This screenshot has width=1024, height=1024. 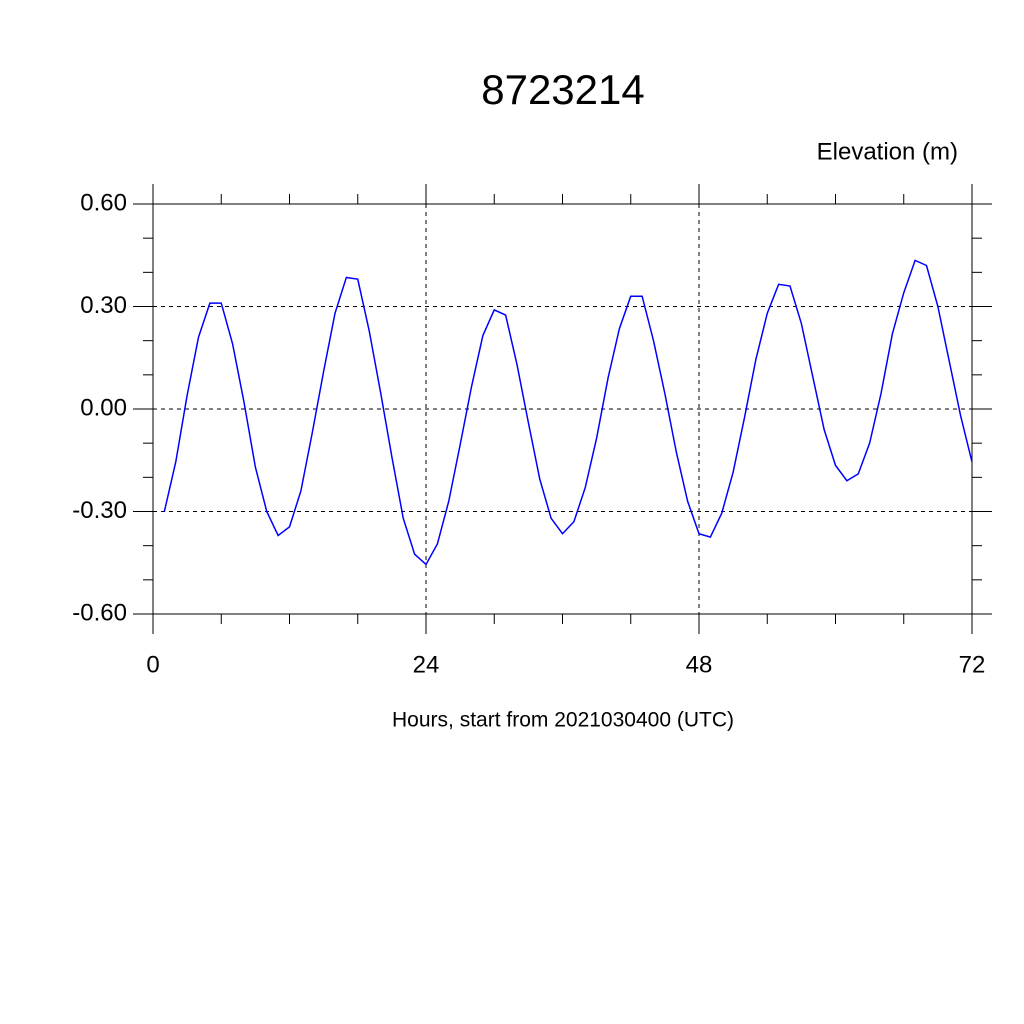 I want to click on x-tick-label: 24, so click(x=426, y=664).